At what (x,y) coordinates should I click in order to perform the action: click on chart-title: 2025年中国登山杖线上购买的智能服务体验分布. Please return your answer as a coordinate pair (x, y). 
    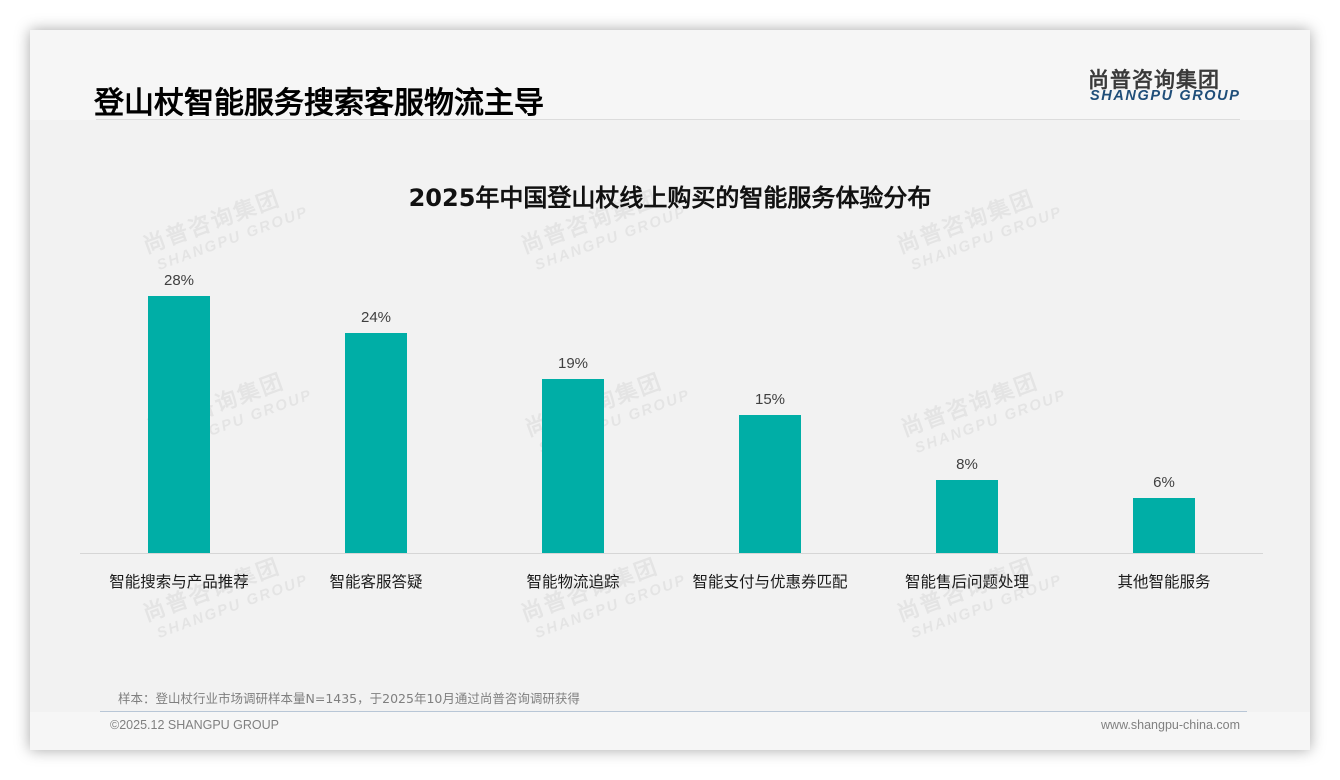
    Looking at the image, I should click on (670, 198).